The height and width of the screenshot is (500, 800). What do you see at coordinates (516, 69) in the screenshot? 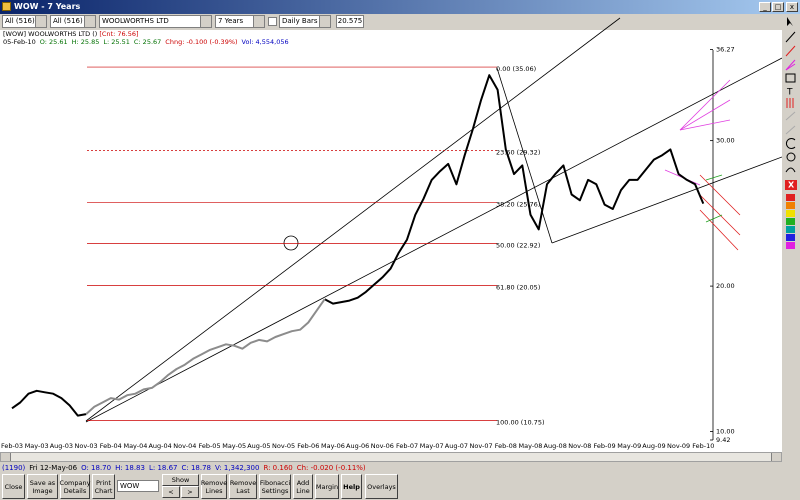
I see `fib-label: 0.00 (35.06)` at bounding box center [516, 69].